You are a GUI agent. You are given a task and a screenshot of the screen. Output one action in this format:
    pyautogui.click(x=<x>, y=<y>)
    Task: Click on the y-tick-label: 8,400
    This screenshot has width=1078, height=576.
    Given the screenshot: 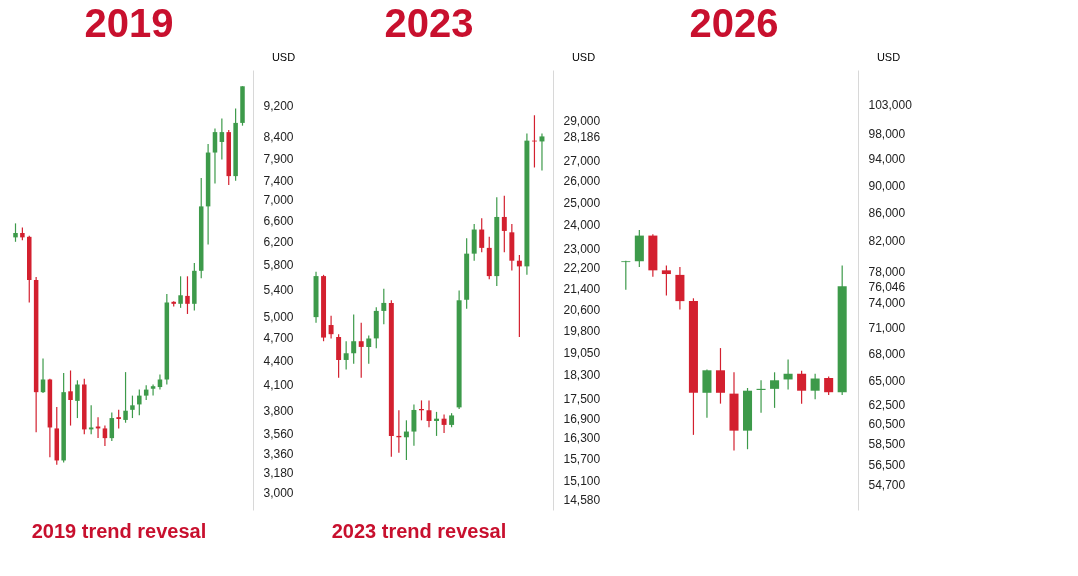 What is the action you would take?
    pyautogui.click(x=278, y=137)
    